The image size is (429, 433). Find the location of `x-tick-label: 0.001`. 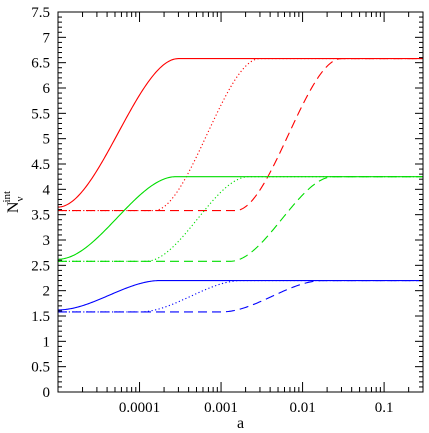

x-tick-label: 0.001 is located at coordinates (221, 408).